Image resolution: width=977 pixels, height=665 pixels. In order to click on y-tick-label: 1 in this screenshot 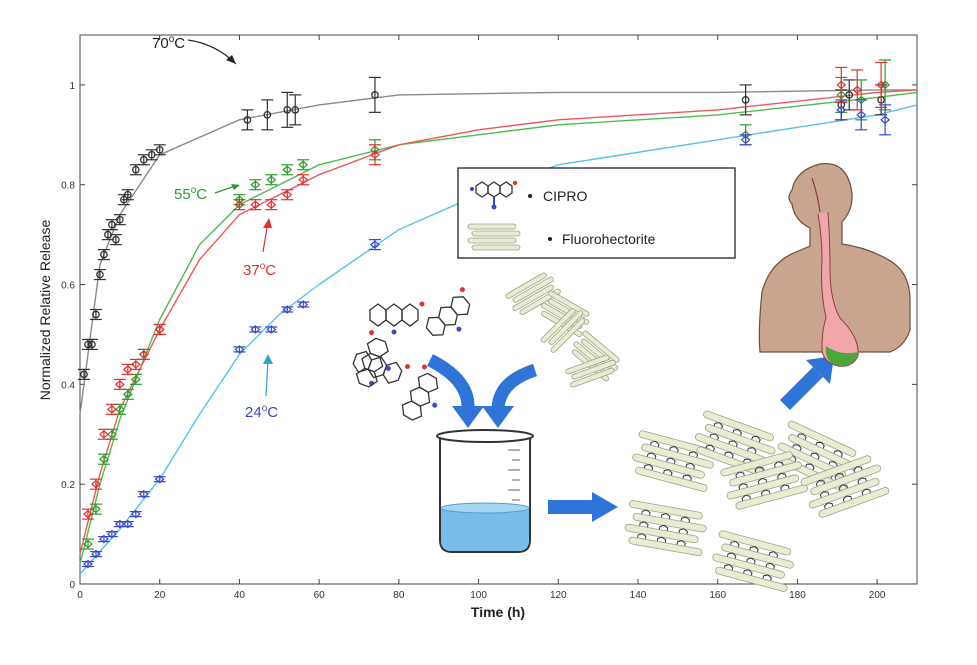, I will do `click(72, 86)`.